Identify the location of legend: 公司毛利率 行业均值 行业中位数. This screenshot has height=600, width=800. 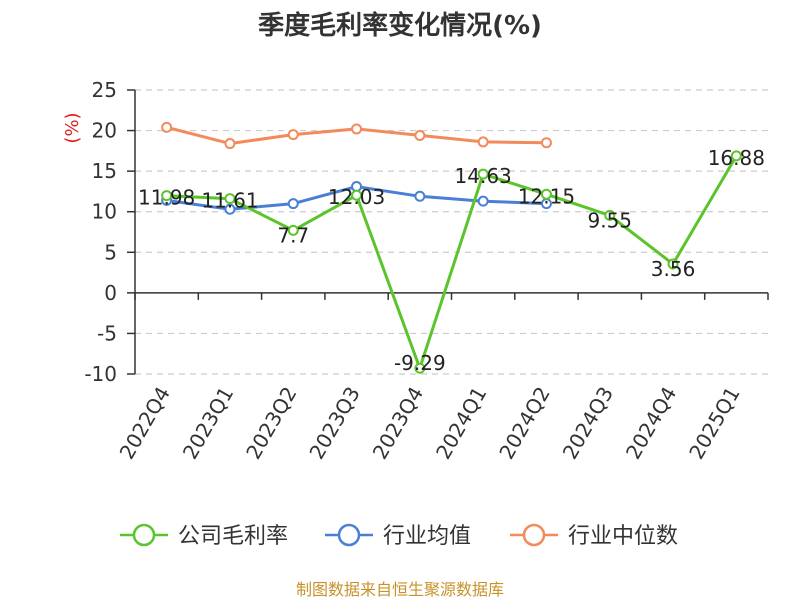
(399, 536).